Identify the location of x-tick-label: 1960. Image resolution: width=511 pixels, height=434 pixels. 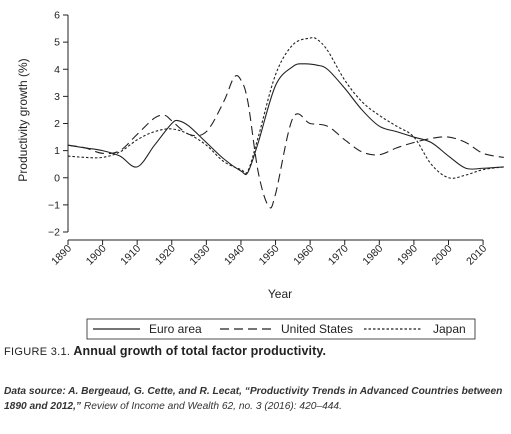
(303, 255).